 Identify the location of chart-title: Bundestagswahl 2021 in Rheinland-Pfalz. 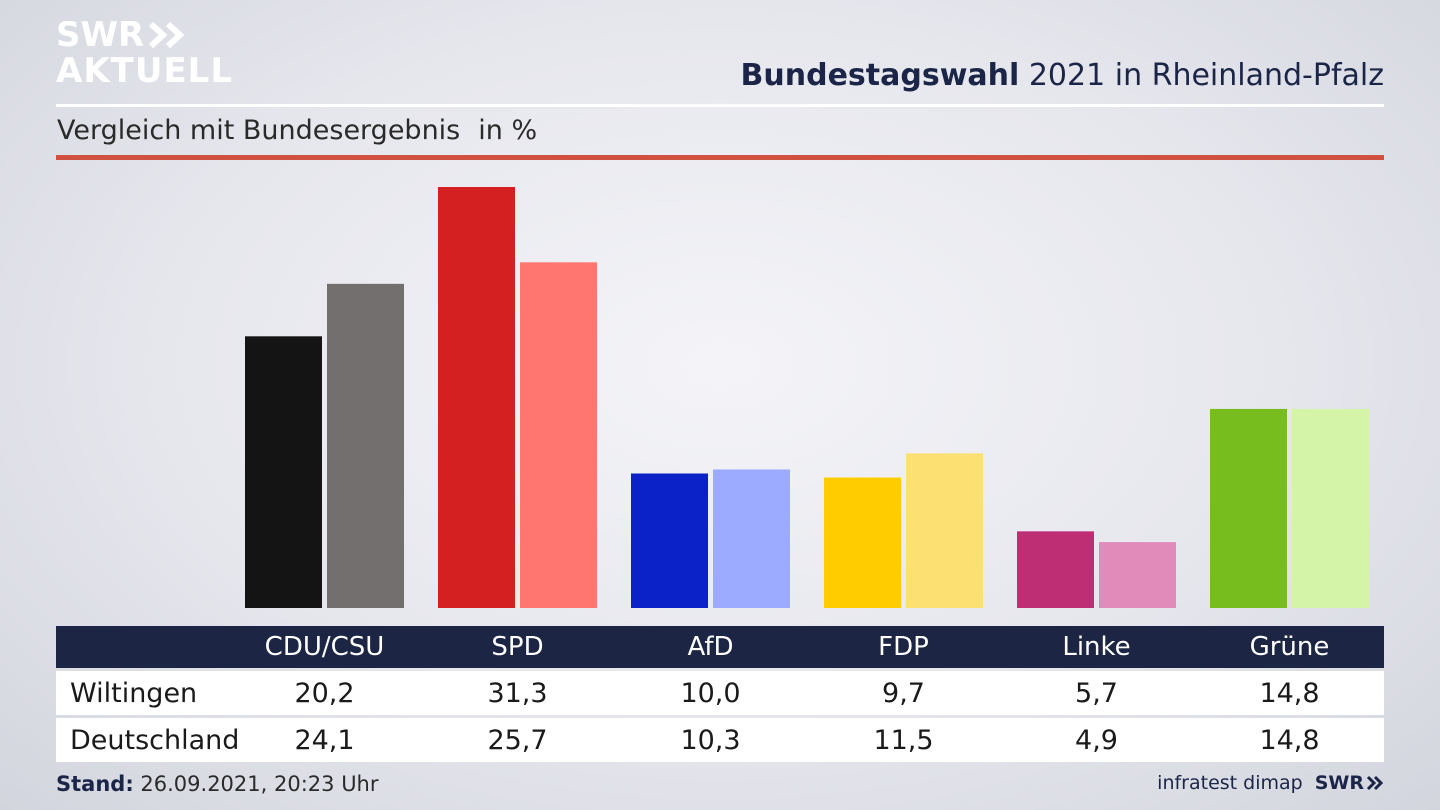
(1062, 75).